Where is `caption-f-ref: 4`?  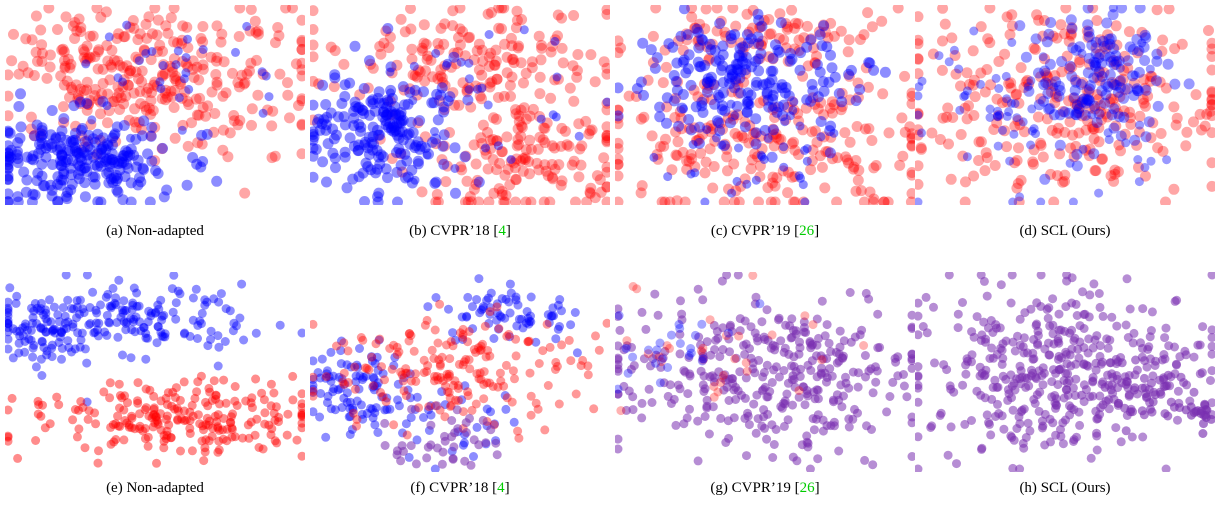 caption-f-ref: 4 is located at coordinates (501, 488).